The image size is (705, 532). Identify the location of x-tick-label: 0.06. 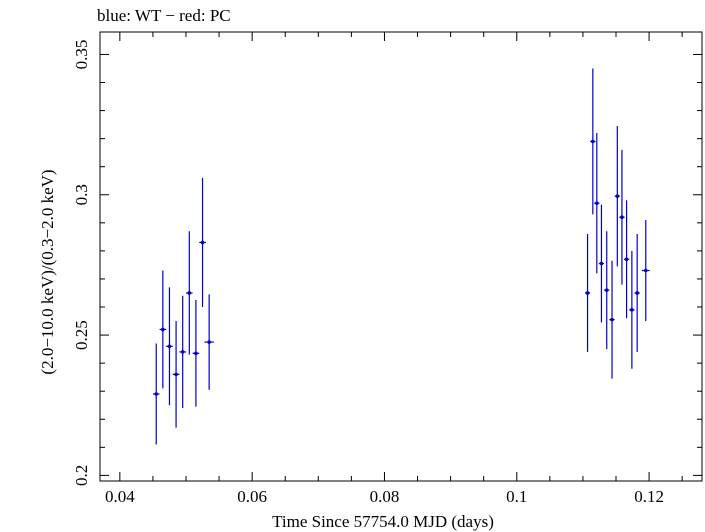
(252, 496).